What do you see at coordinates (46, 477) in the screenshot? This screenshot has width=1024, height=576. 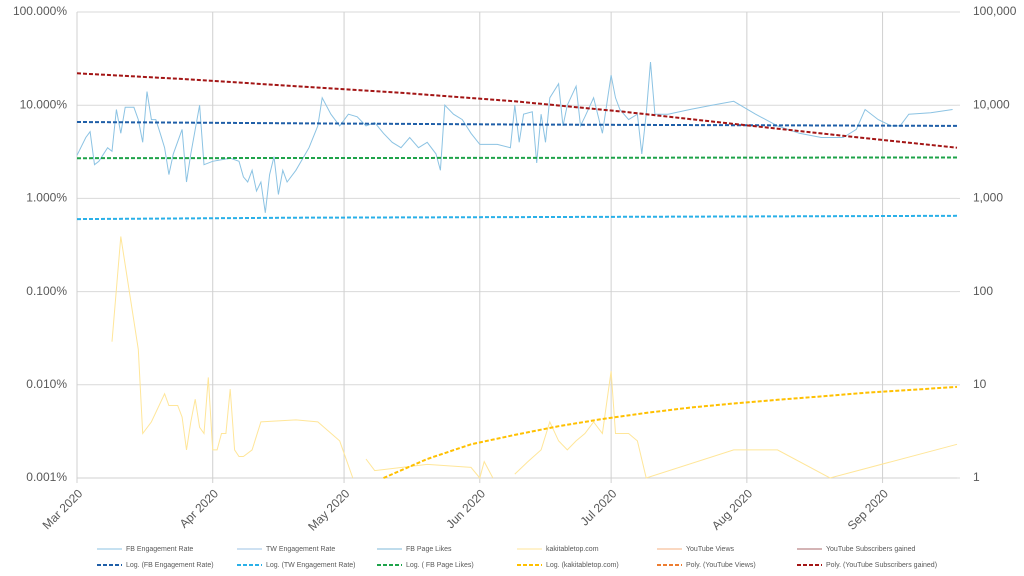 I see `y-tick-label: 0.001%` at bounding box center [46, 477].